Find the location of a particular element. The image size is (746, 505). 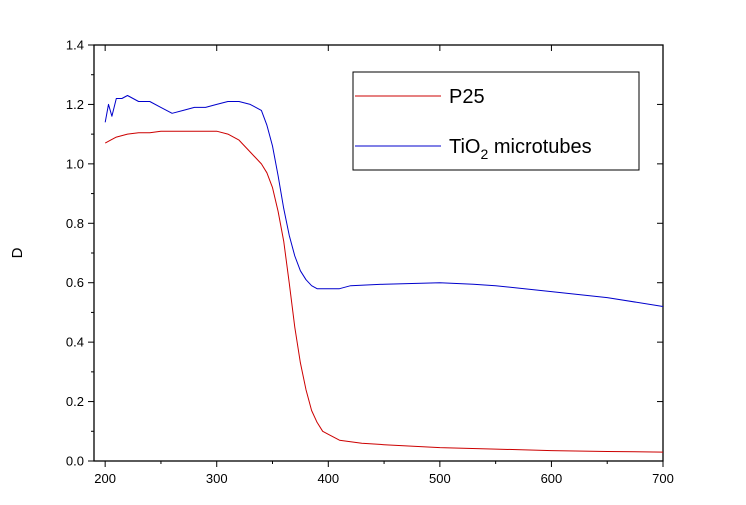

legend: P25 TiO2 microtubes is located at coordinates (496, 121).